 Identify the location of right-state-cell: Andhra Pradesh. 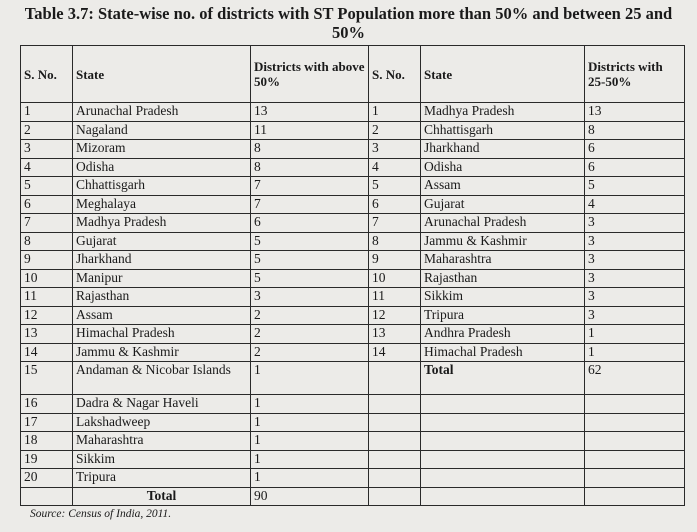
(502, 334).